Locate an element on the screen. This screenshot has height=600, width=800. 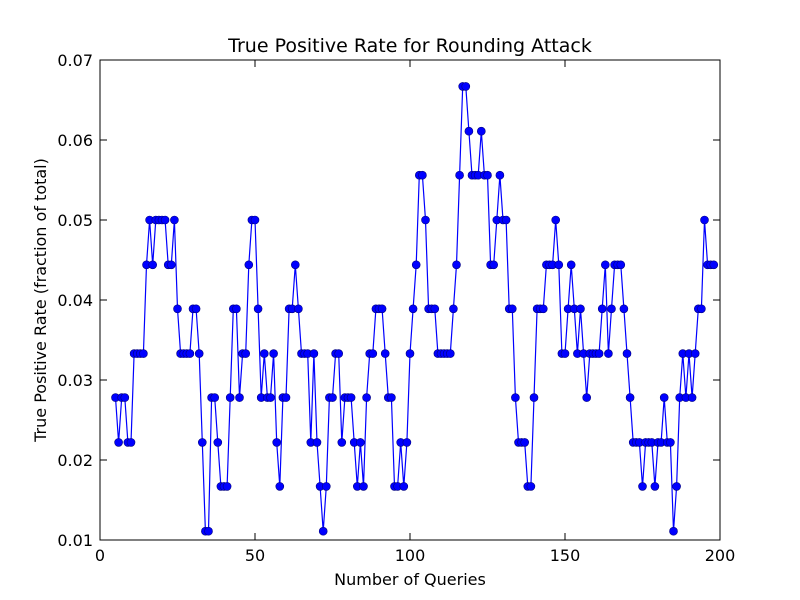
x-tick-label: 200 is located at coordinates (720, 555).